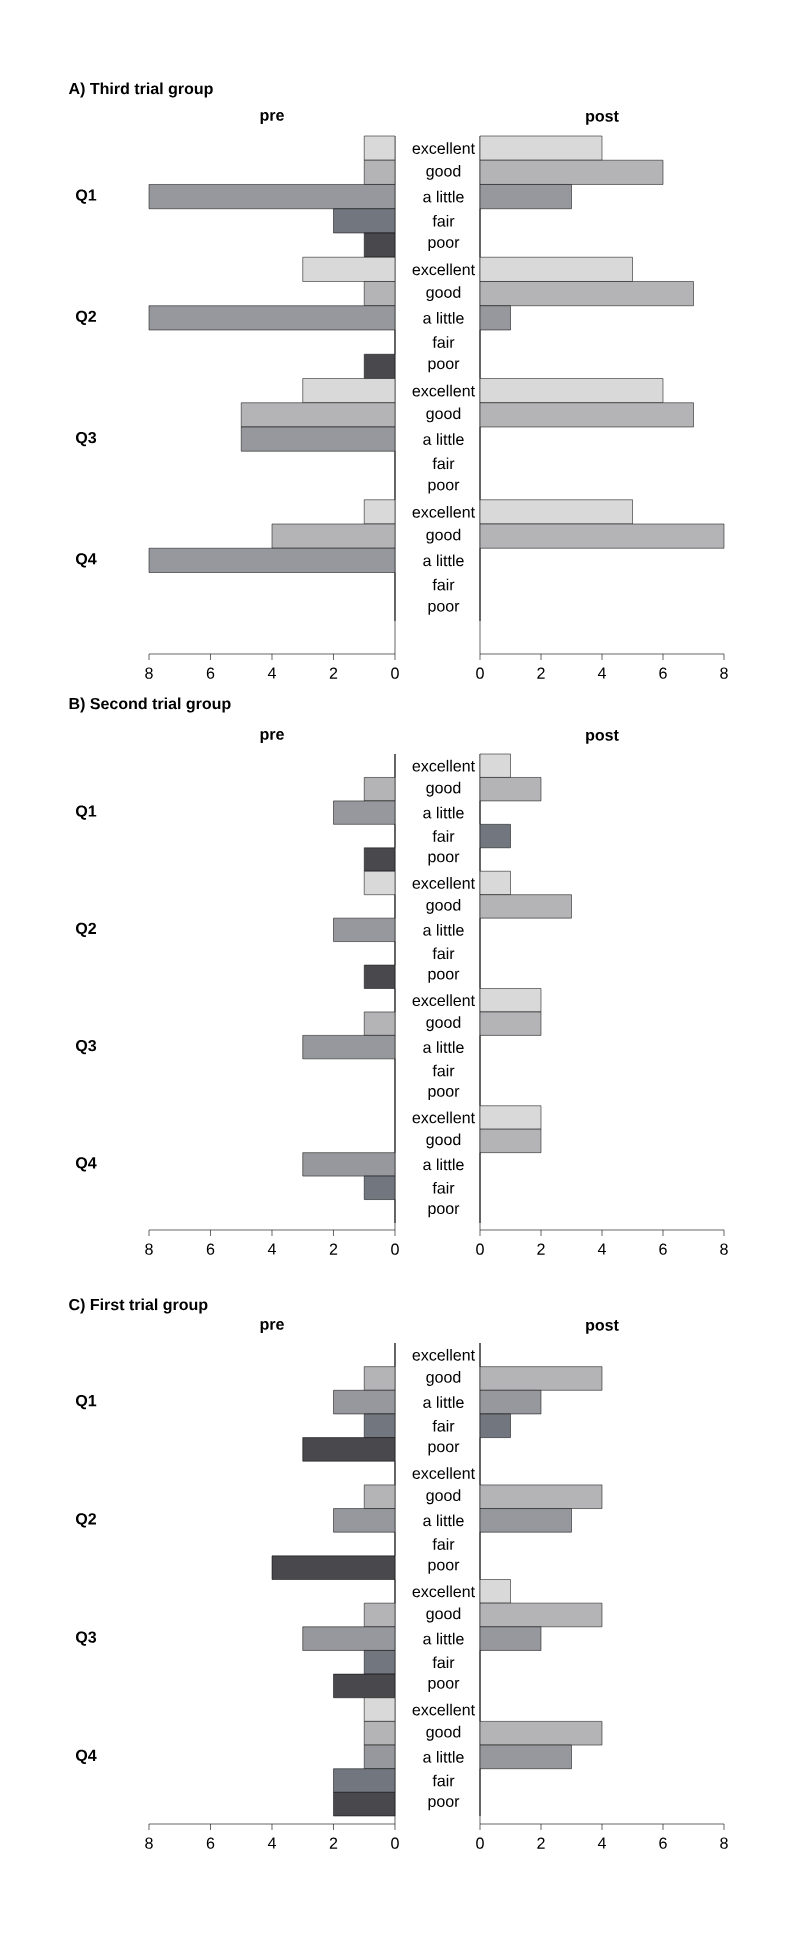 The image size is (790, 1935). Describe the element at coordinates (150, 705) in the screenshot. I see `text: B) Second trial group` at that location.